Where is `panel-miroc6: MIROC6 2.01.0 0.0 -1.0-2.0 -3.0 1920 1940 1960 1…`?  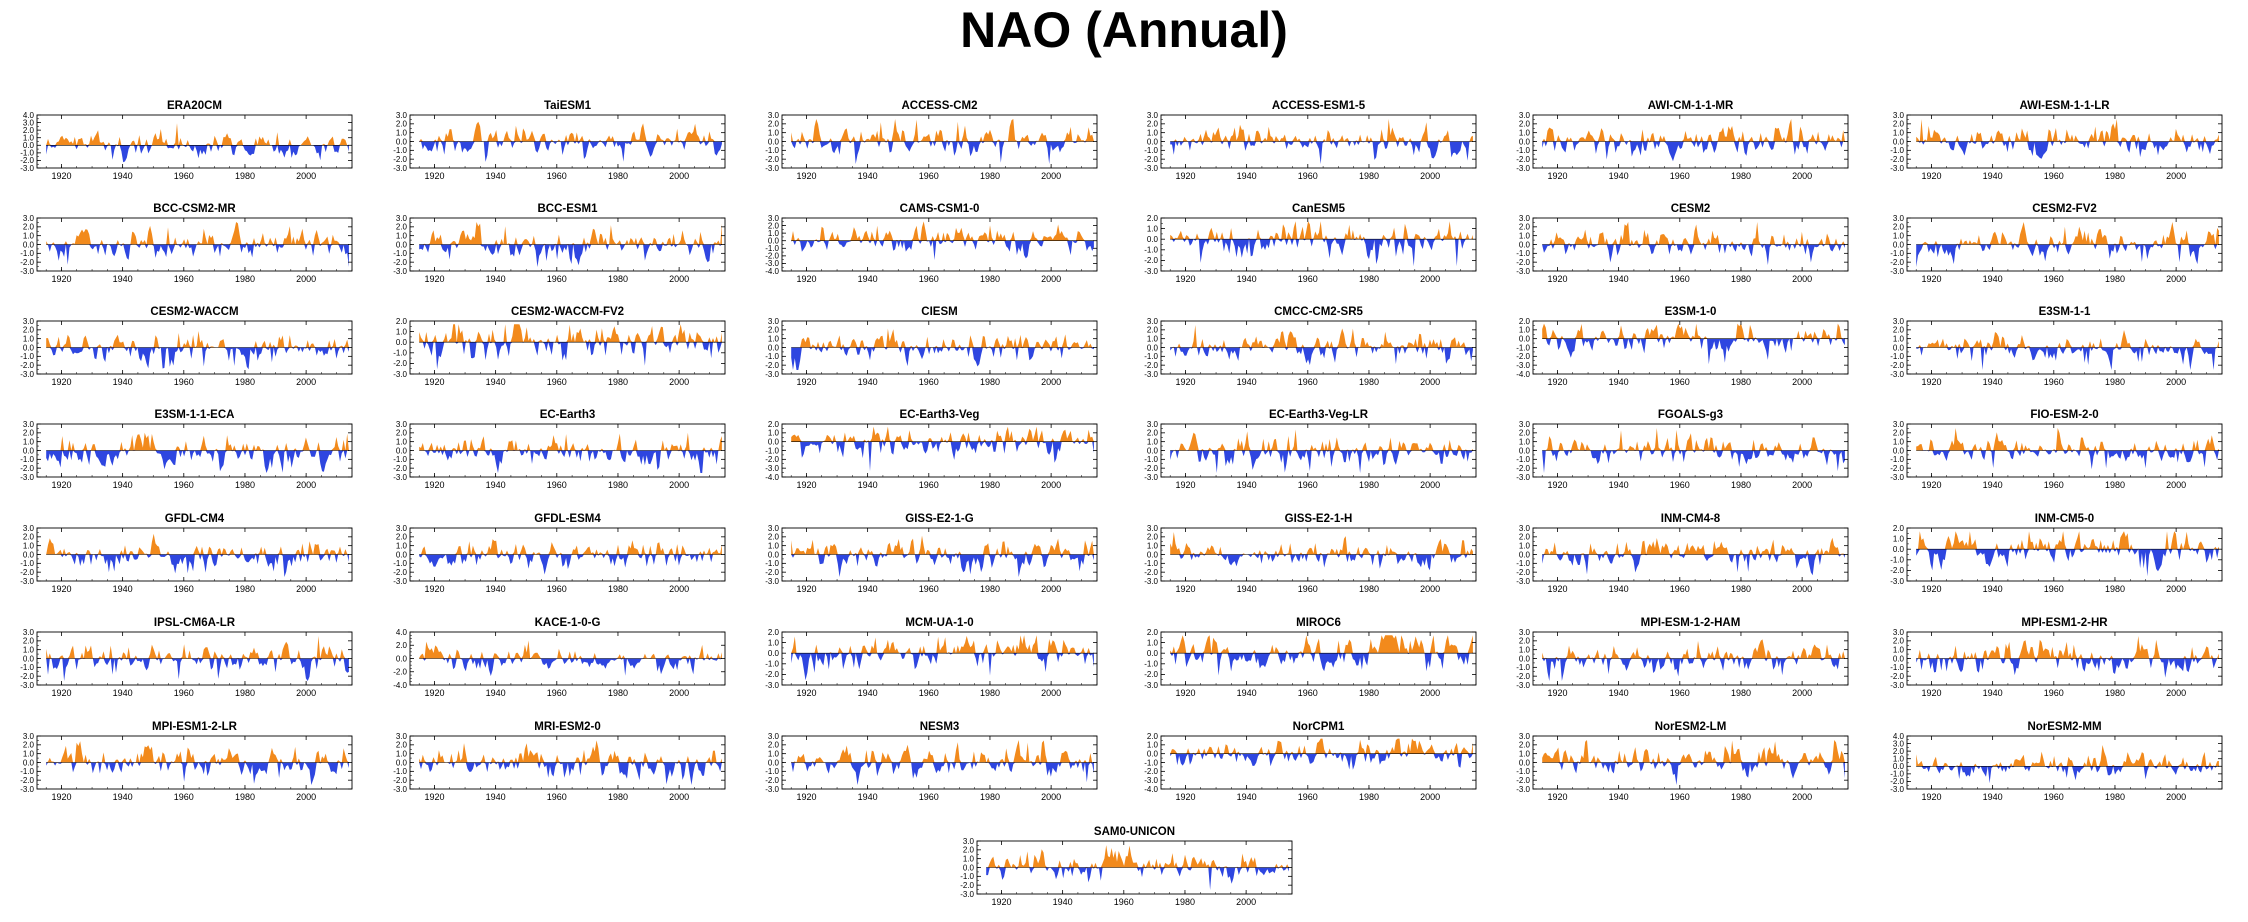 panel-miroc6: MIROC6 2.01.0 0.0 -1.0-2.0 -3.0 1920 1940 1960 1… is located at coordinates (1310, 657).